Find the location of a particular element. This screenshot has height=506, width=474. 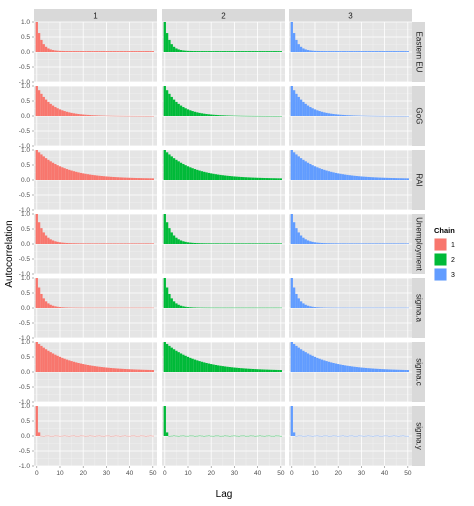

facet-row-label: Eastern EU is located at coordinates (418, 52).